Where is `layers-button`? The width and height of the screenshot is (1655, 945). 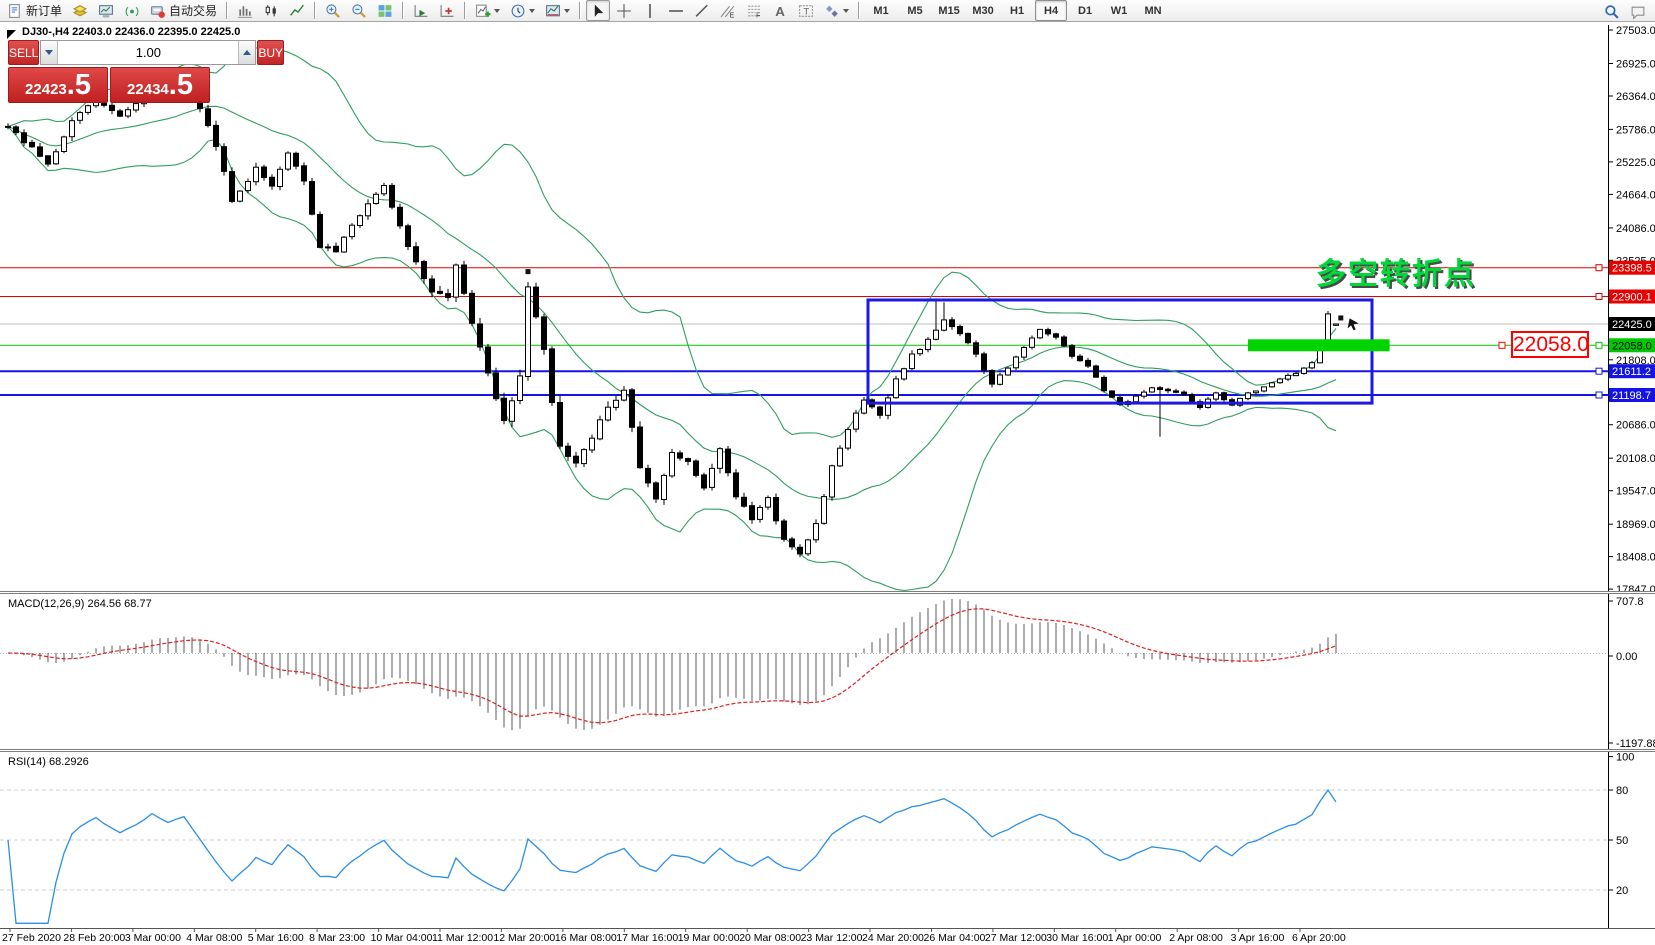 layers-button is located at coordinates (80, 10).